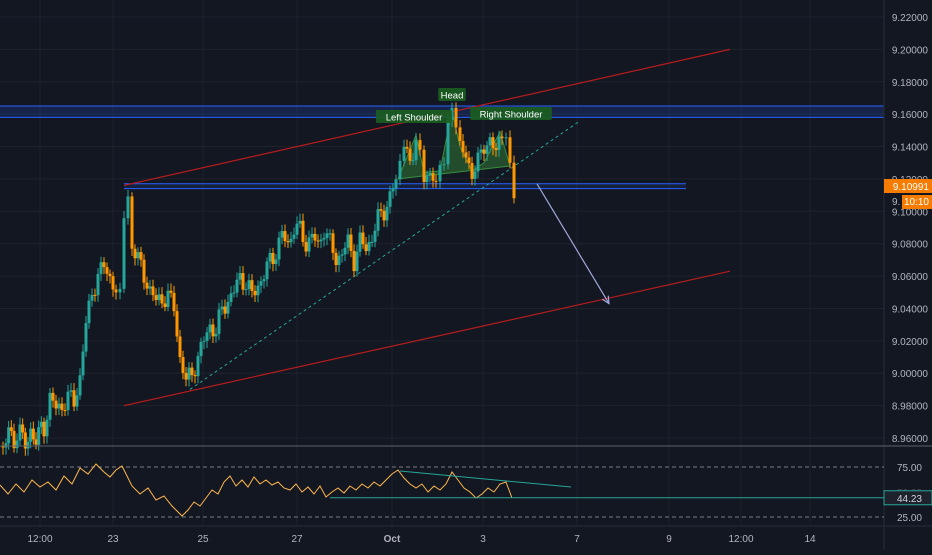 This screenshot has height=555, width=932. Describe the element at coordinates (908, 186) in the screenshot. I see `last-price-badge` at that location.